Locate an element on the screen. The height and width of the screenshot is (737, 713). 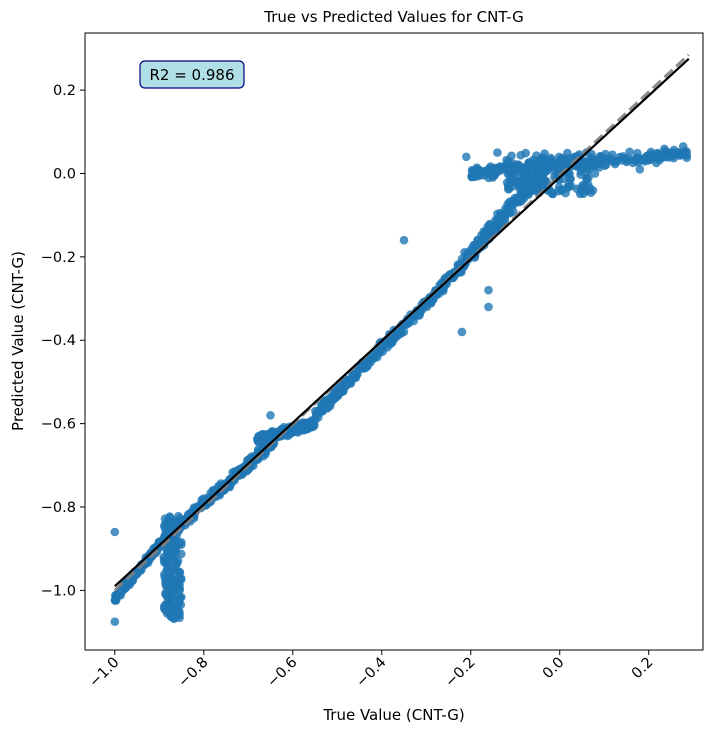
r2-annotation: R2 = 0.986 is located at coordinates (192, 74).